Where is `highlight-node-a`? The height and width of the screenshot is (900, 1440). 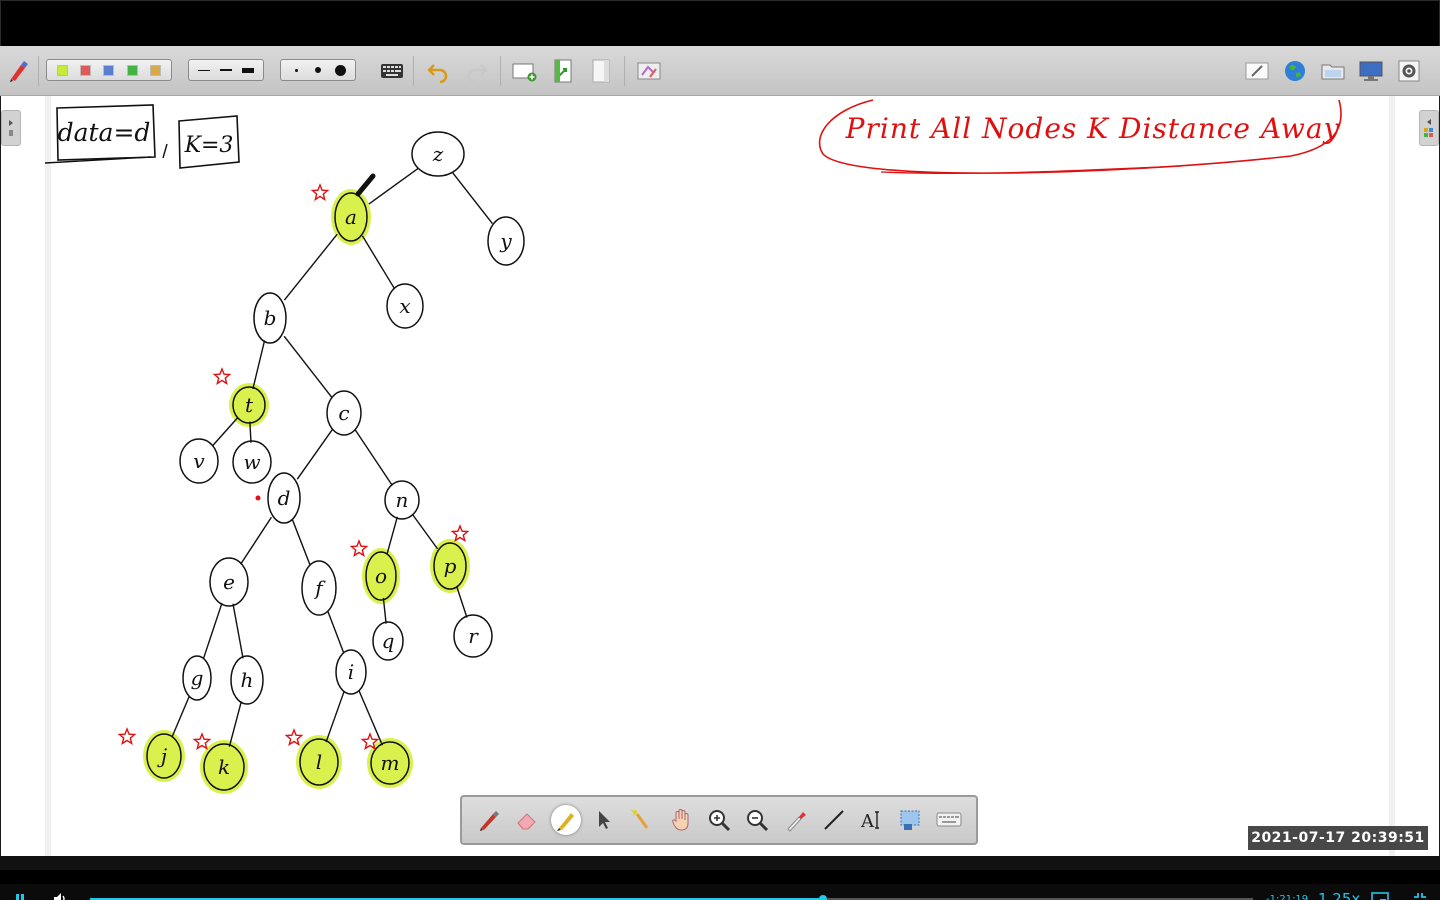 highlight-node-a is located at coordinates (351, 217).